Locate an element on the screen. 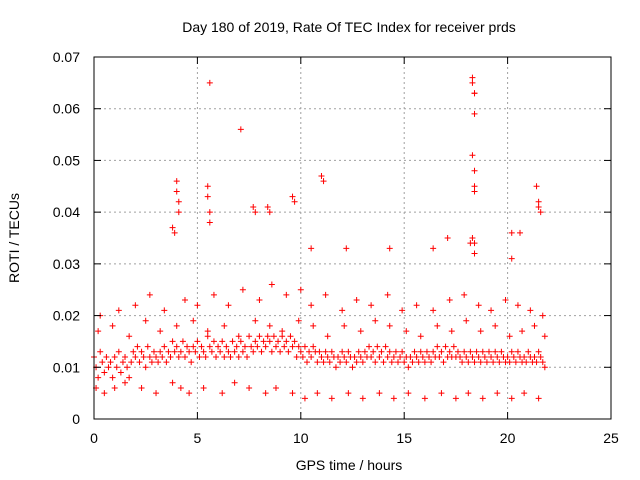 The image size is (640, 480). y-tick-label: 0.01 is located at coordinates (66, 367).